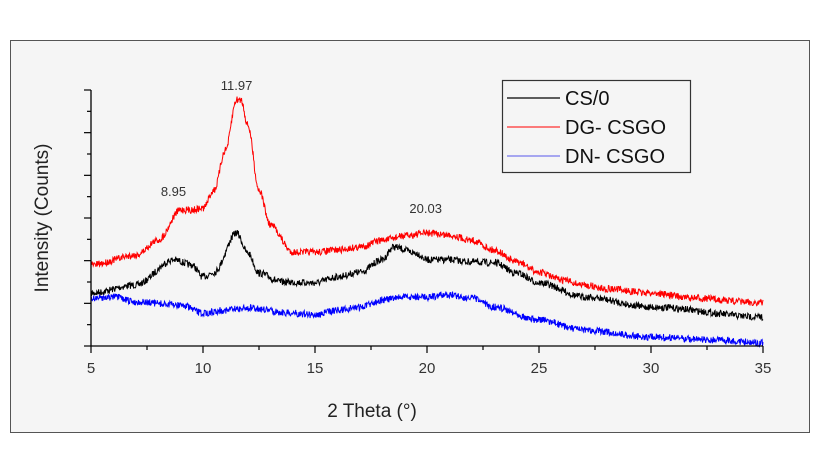  I want to click on x-tick-label: 25, so click(539, 368).